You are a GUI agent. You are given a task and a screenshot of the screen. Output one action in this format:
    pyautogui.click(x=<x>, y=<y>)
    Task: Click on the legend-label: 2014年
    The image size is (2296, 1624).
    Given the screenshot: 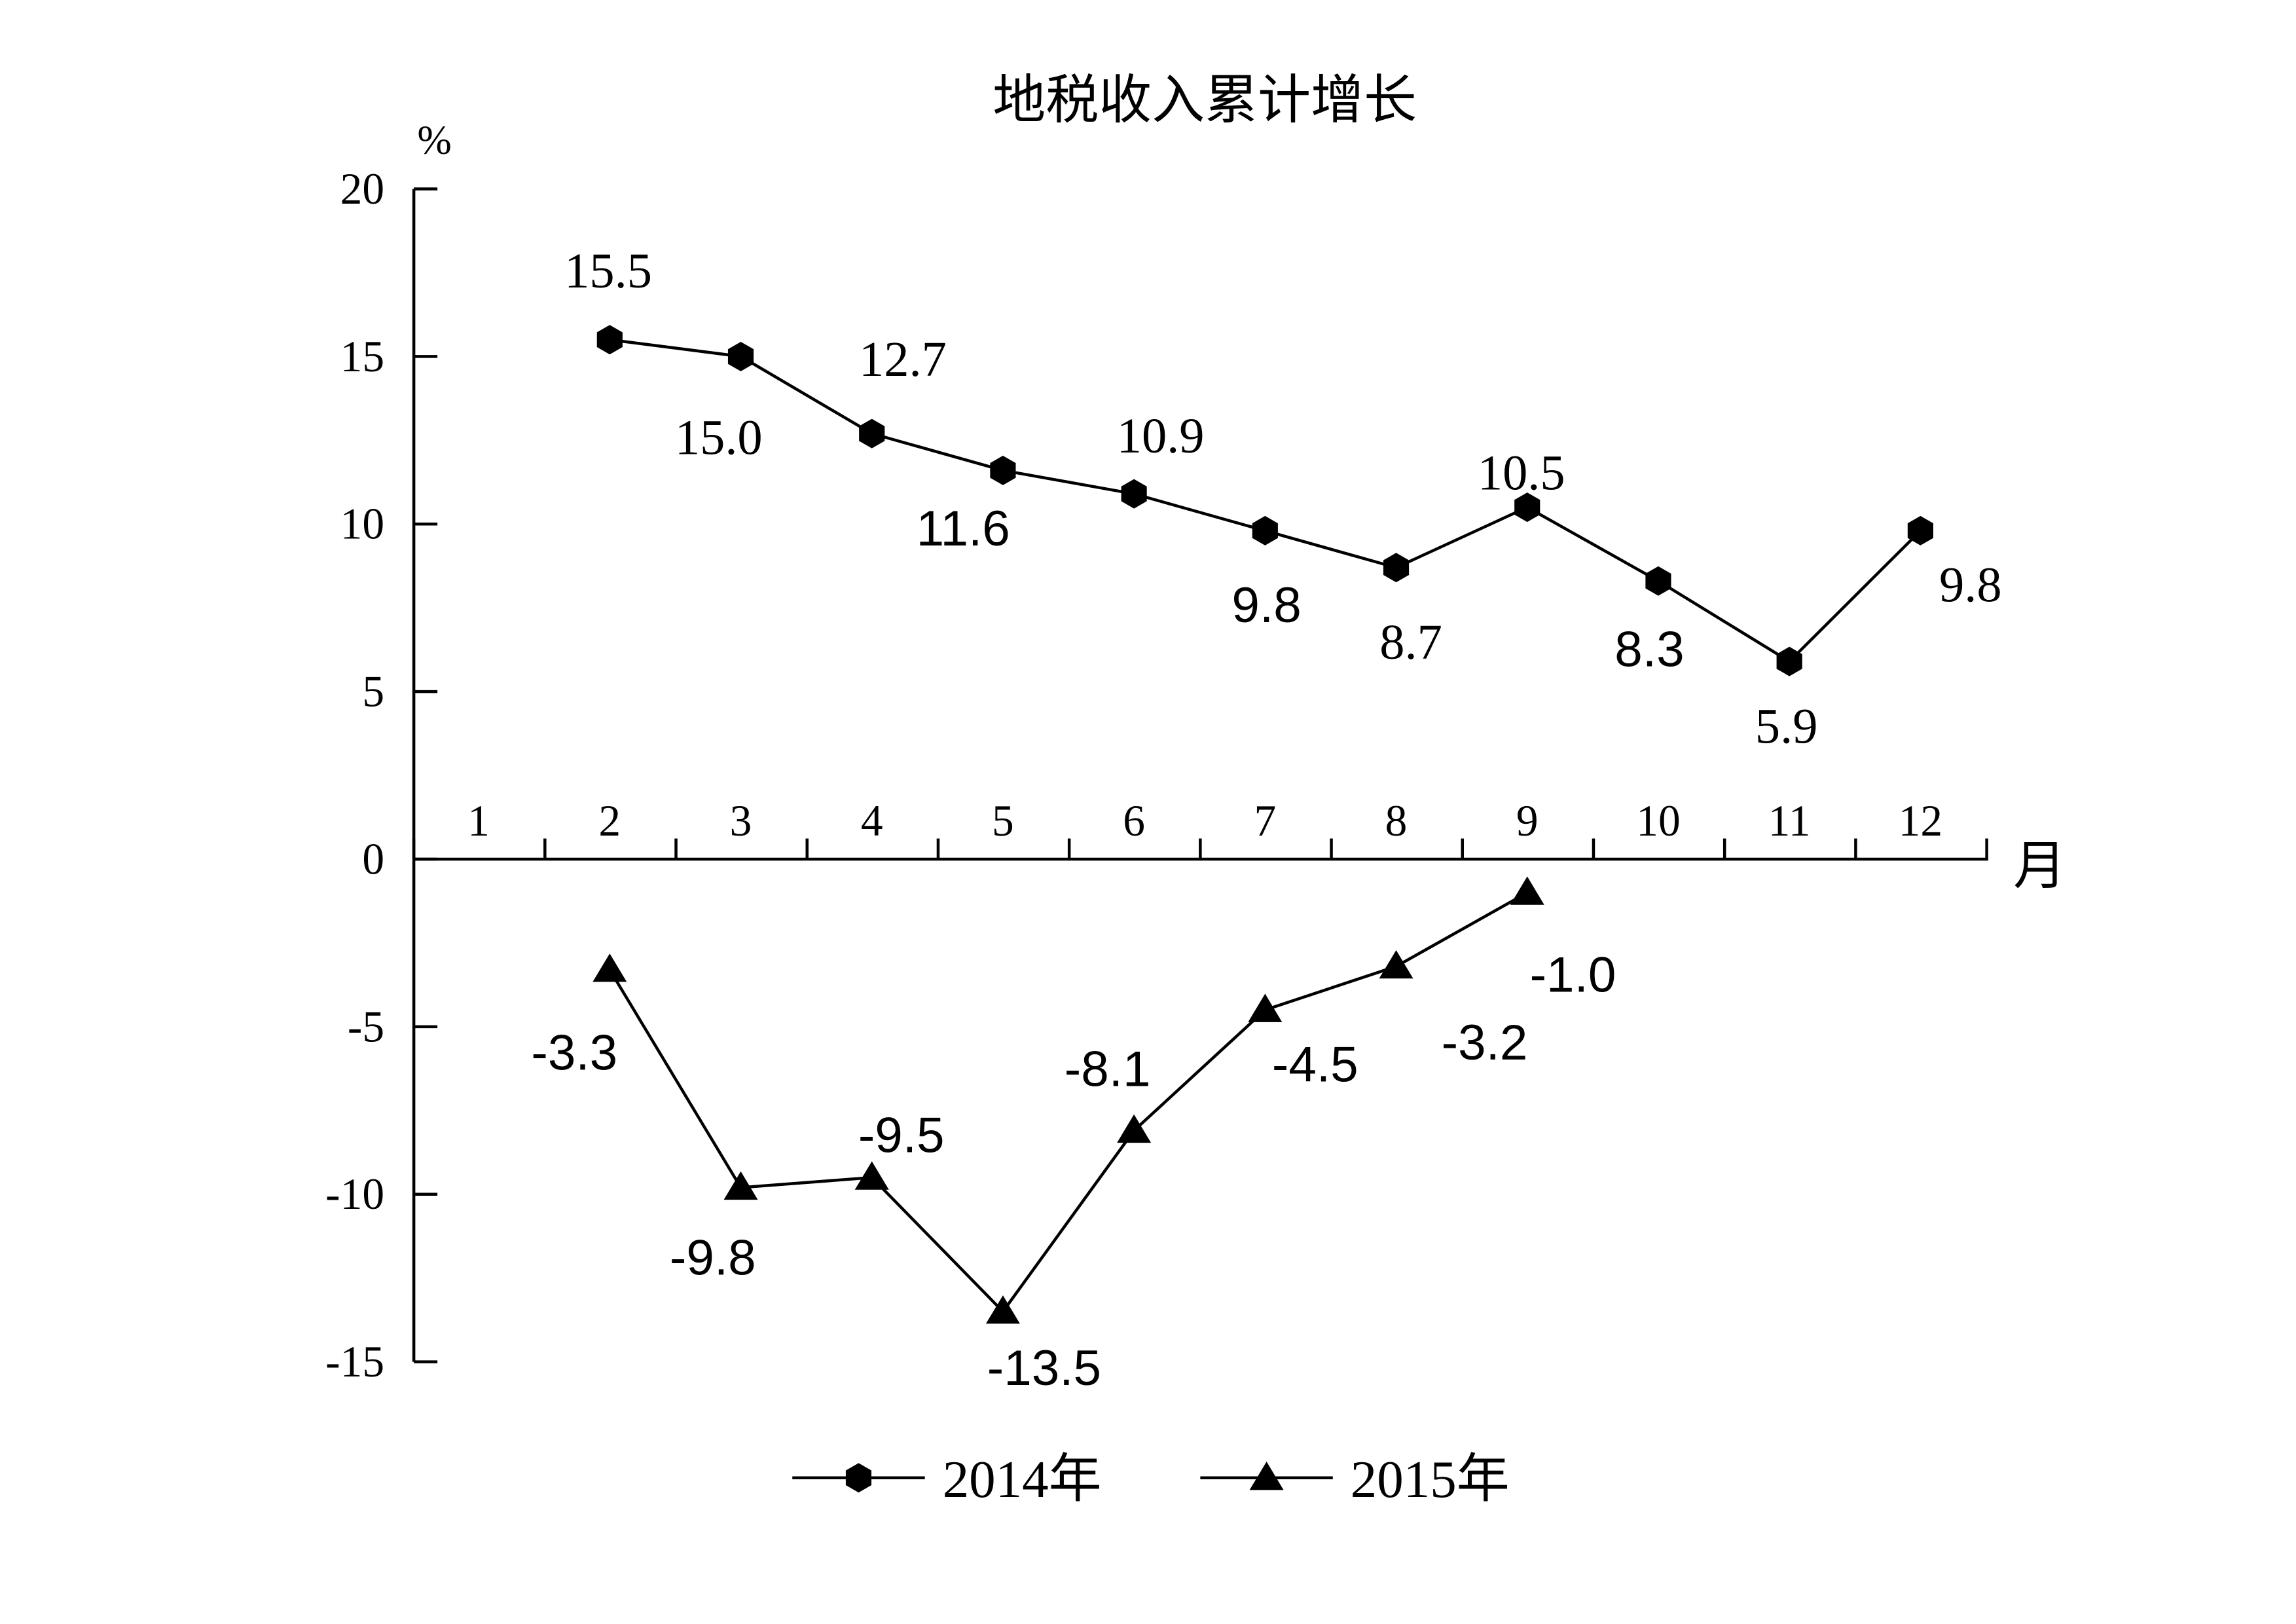 What is the action you would take?
    pyautogui.click(x=1022, y=1479)
    